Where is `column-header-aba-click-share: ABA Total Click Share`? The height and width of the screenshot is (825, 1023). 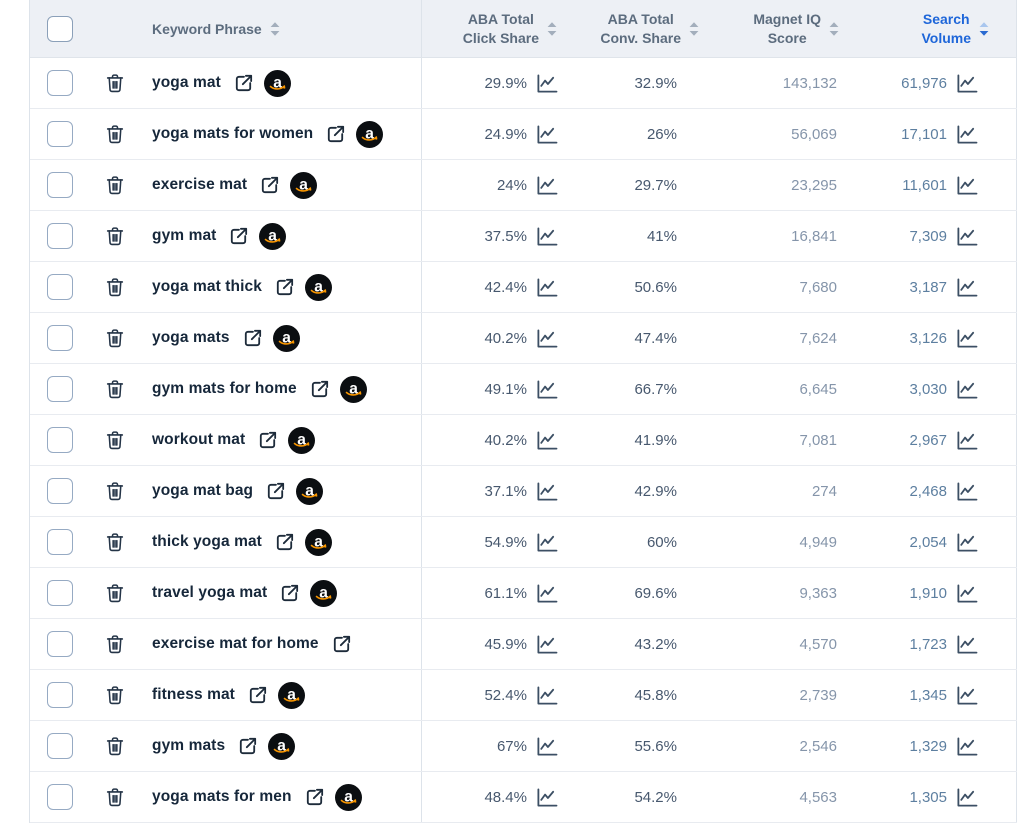
column-header-aba-click-share: ABA Total Click Share is located at coordinates (491, 29).